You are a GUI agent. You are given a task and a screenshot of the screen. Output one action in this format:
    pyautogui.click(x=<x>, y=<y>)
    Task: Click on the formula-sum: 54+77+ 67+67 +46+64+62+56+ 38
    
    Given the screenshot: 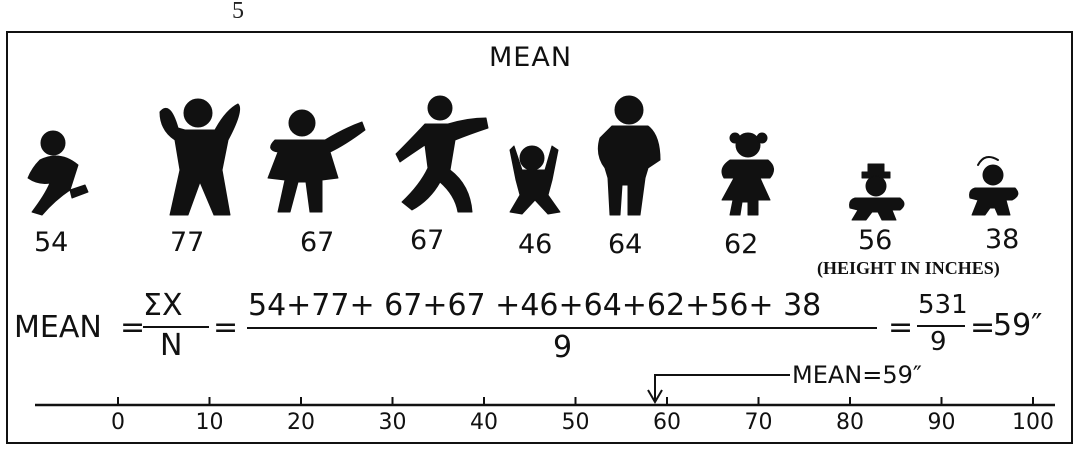 What is the action you would take?
    pyautogui.click(x=535, y=305)
    